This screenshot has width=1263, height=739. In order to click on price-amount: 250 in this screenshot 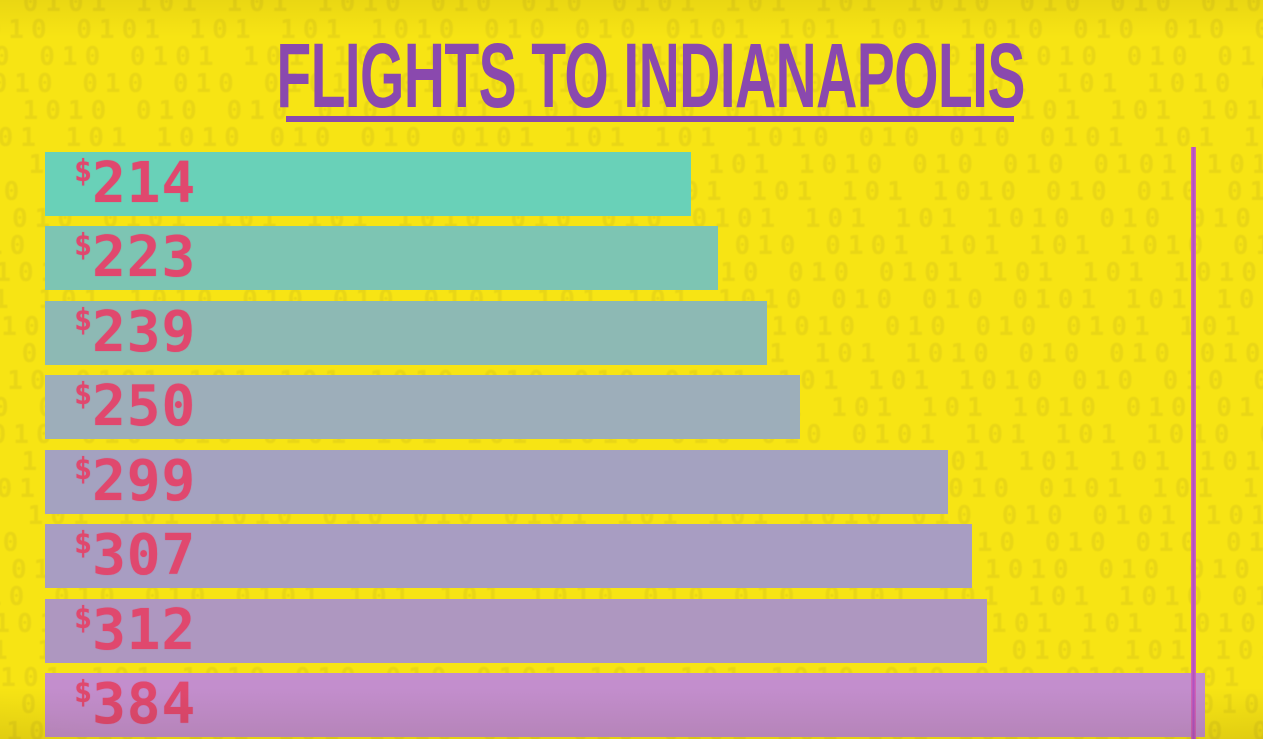, I will do `click(144, 406)`.